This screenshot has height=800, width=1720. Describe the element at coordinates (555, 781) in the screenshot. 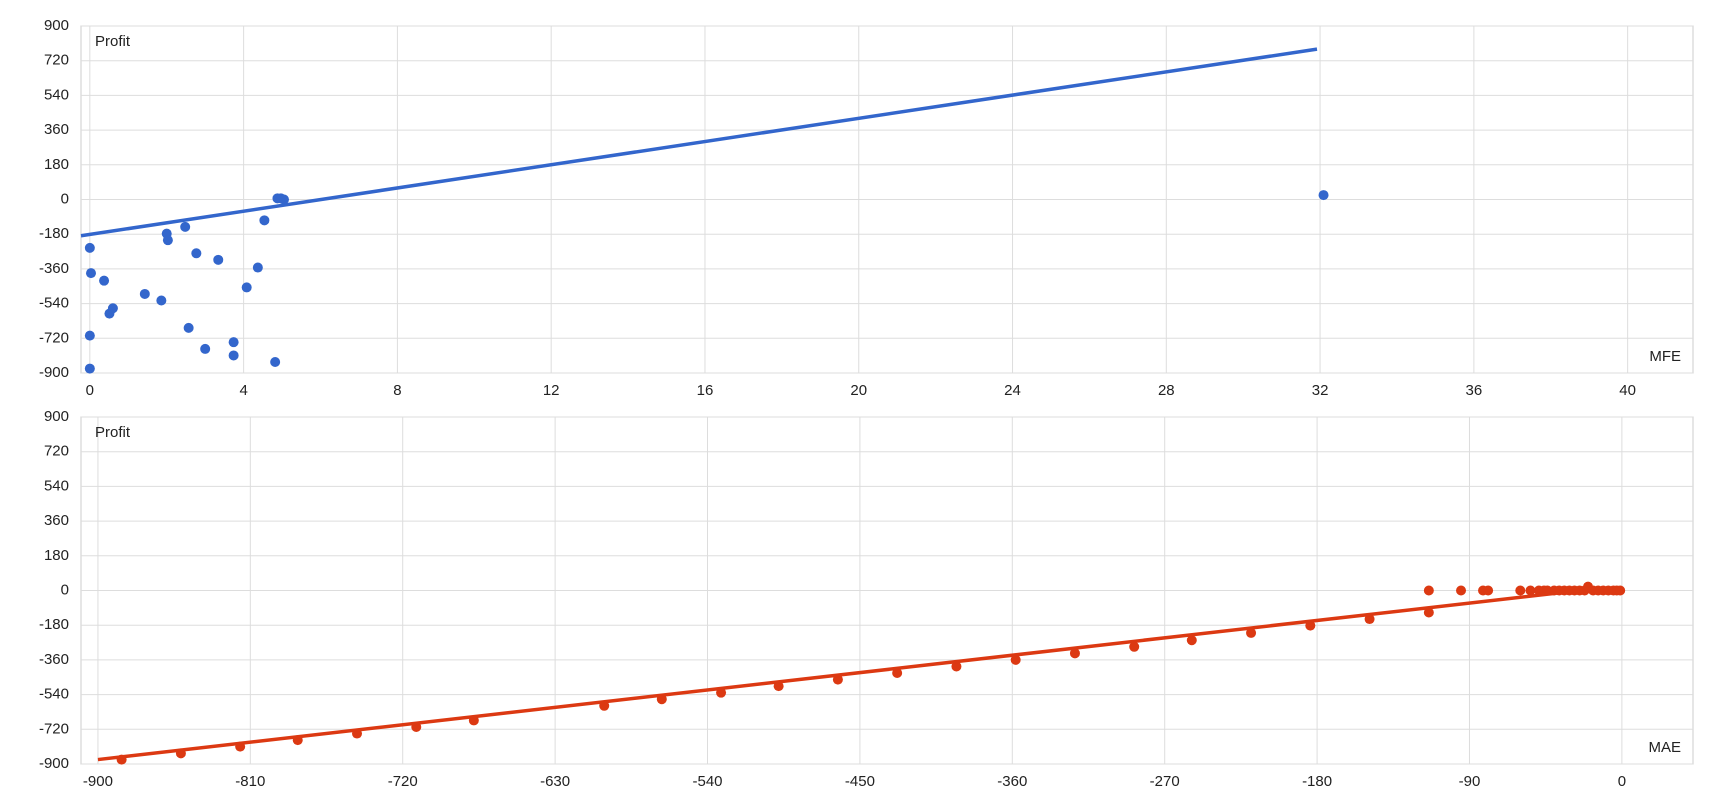

I see `x-tick-label: -630` at that location.